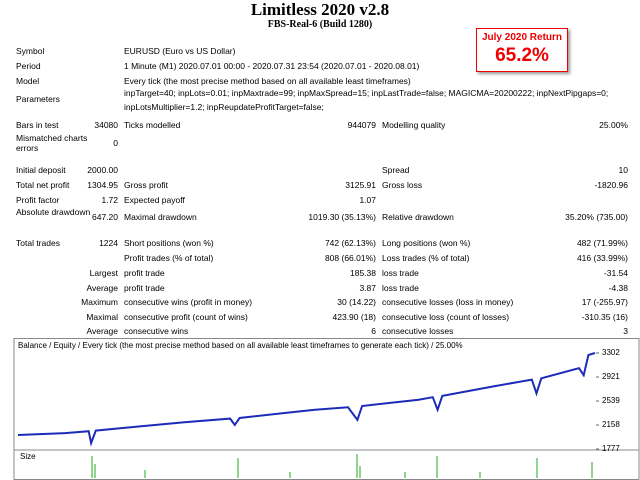 Image resolution: width=640 pixels, height=480 pixels. Describe the element at coordinates (154, 200) in the screenshot. I see `stat-label: Expected payoff` at that location.